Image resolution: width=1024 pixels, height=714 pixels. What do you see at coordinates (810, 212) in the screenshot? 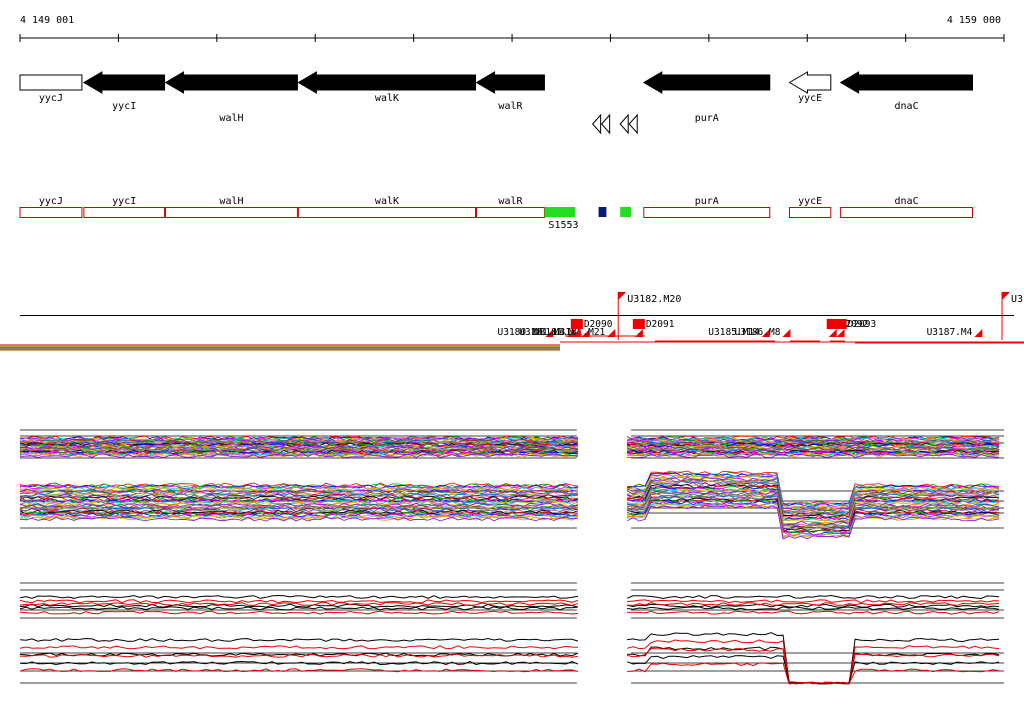
I see `feature-box-yycE` at bounding box center [810, 212].